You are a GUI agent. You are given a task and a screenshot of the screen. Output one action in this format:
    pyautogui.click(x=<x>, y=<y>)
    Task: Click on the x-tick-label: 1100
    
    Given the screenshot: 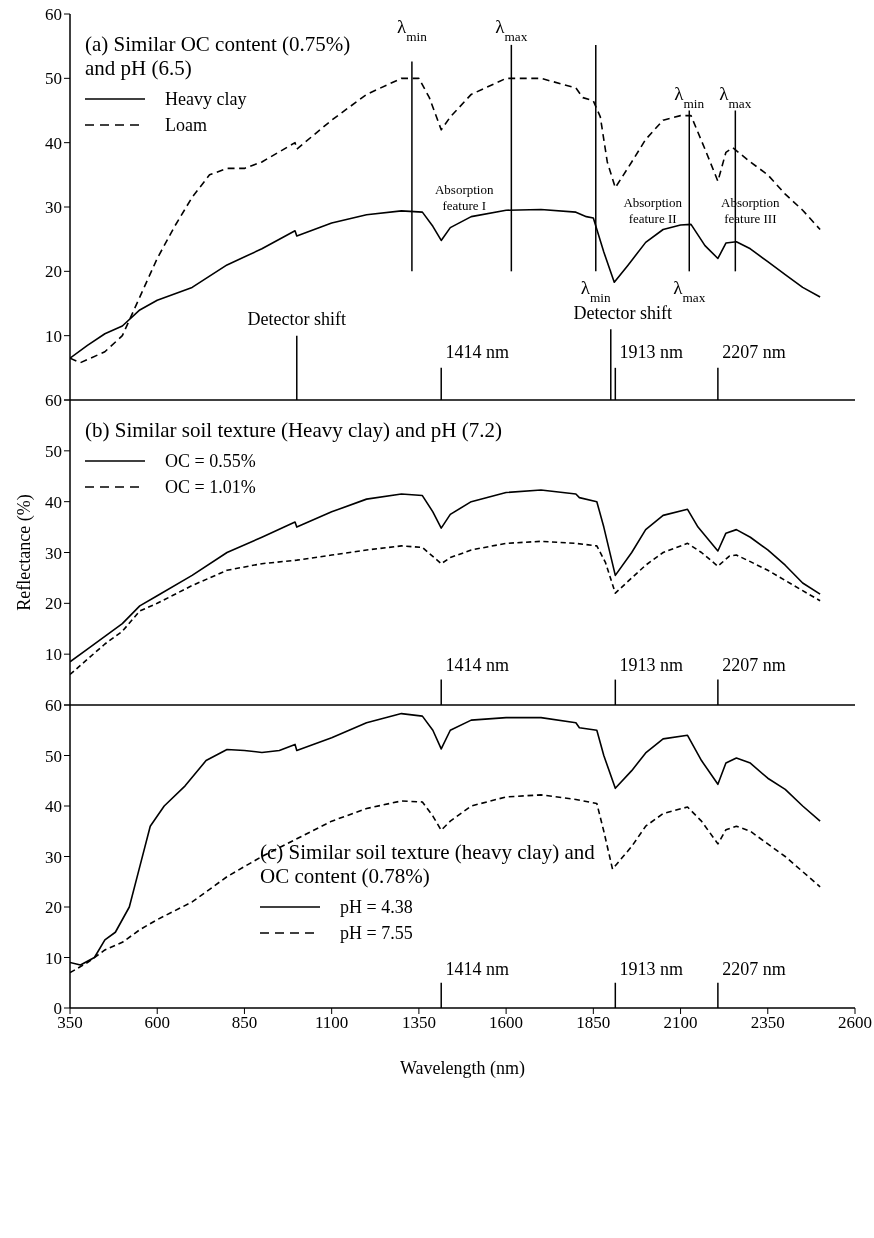 What is the action you would take?
    pyautogui.click(x=331, y=1023)
    